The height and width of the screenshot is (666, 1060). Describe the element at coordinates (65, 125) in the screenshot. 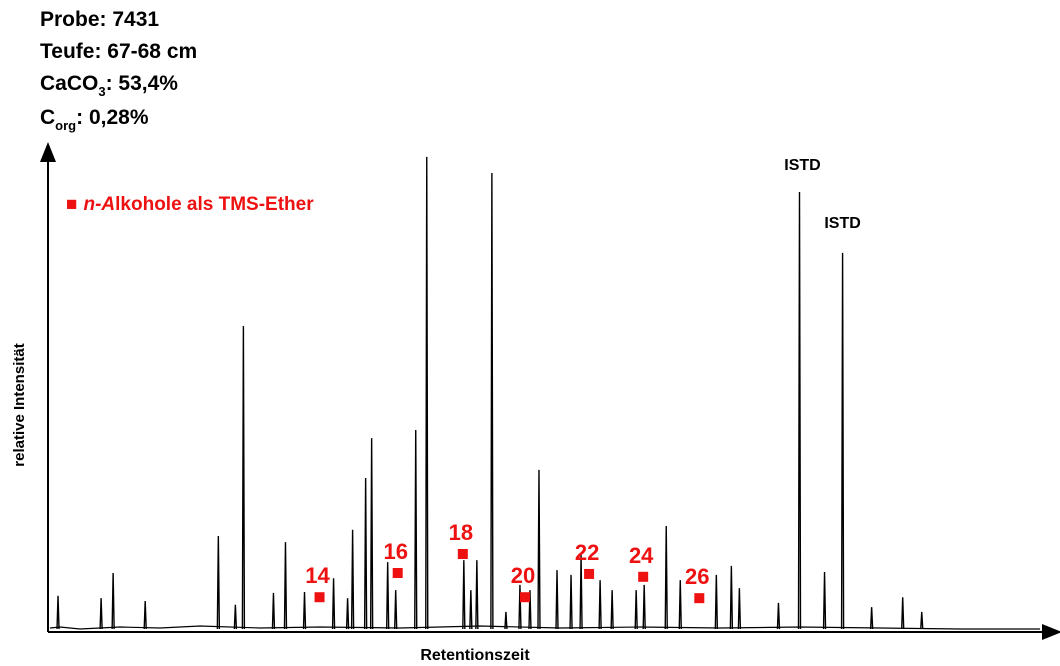

I see `info-sub: org` at that location.